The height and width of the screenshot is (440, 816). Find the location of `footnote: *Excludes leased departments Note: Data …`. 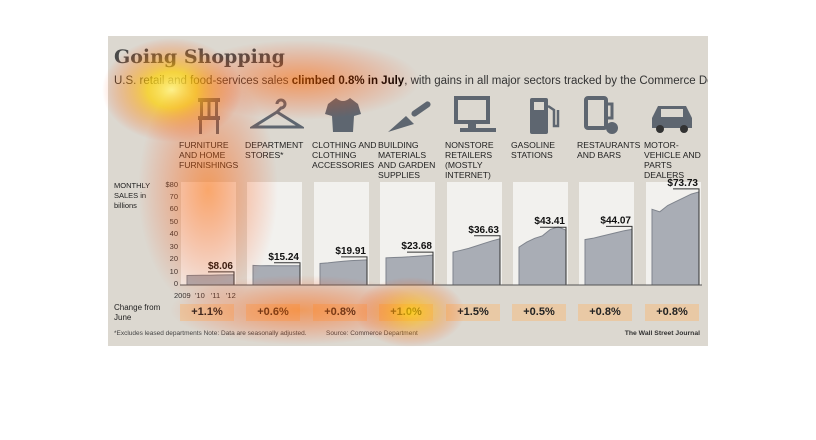

footnote: *Excludes leased departments Note: Data … is located at coordinates (210, 333).